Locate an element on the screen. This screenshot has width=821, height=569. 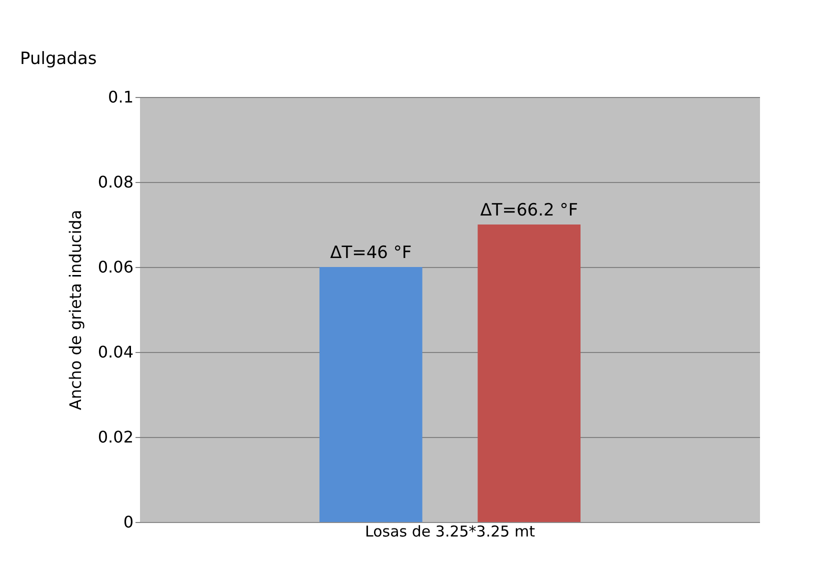
x-tick-label: Losas de 3.25*3.25 mt is located at coordinates (450, 531).